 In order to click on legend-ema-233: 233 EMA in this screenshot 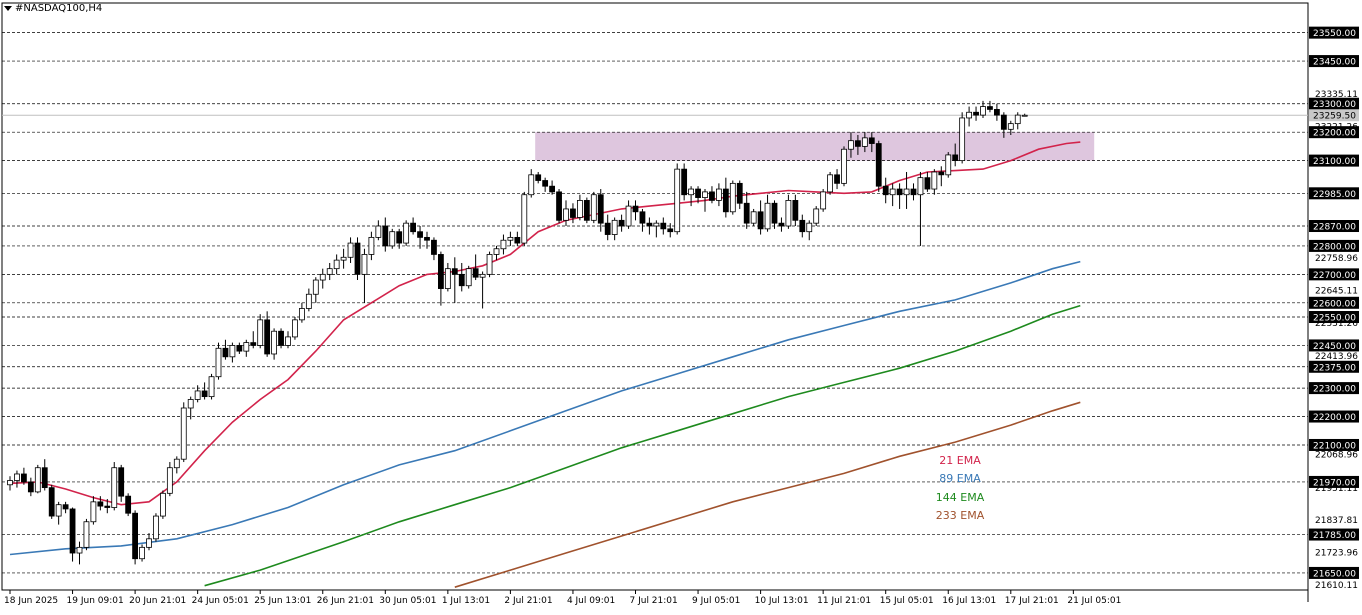, I will do `click(960, 515)`.